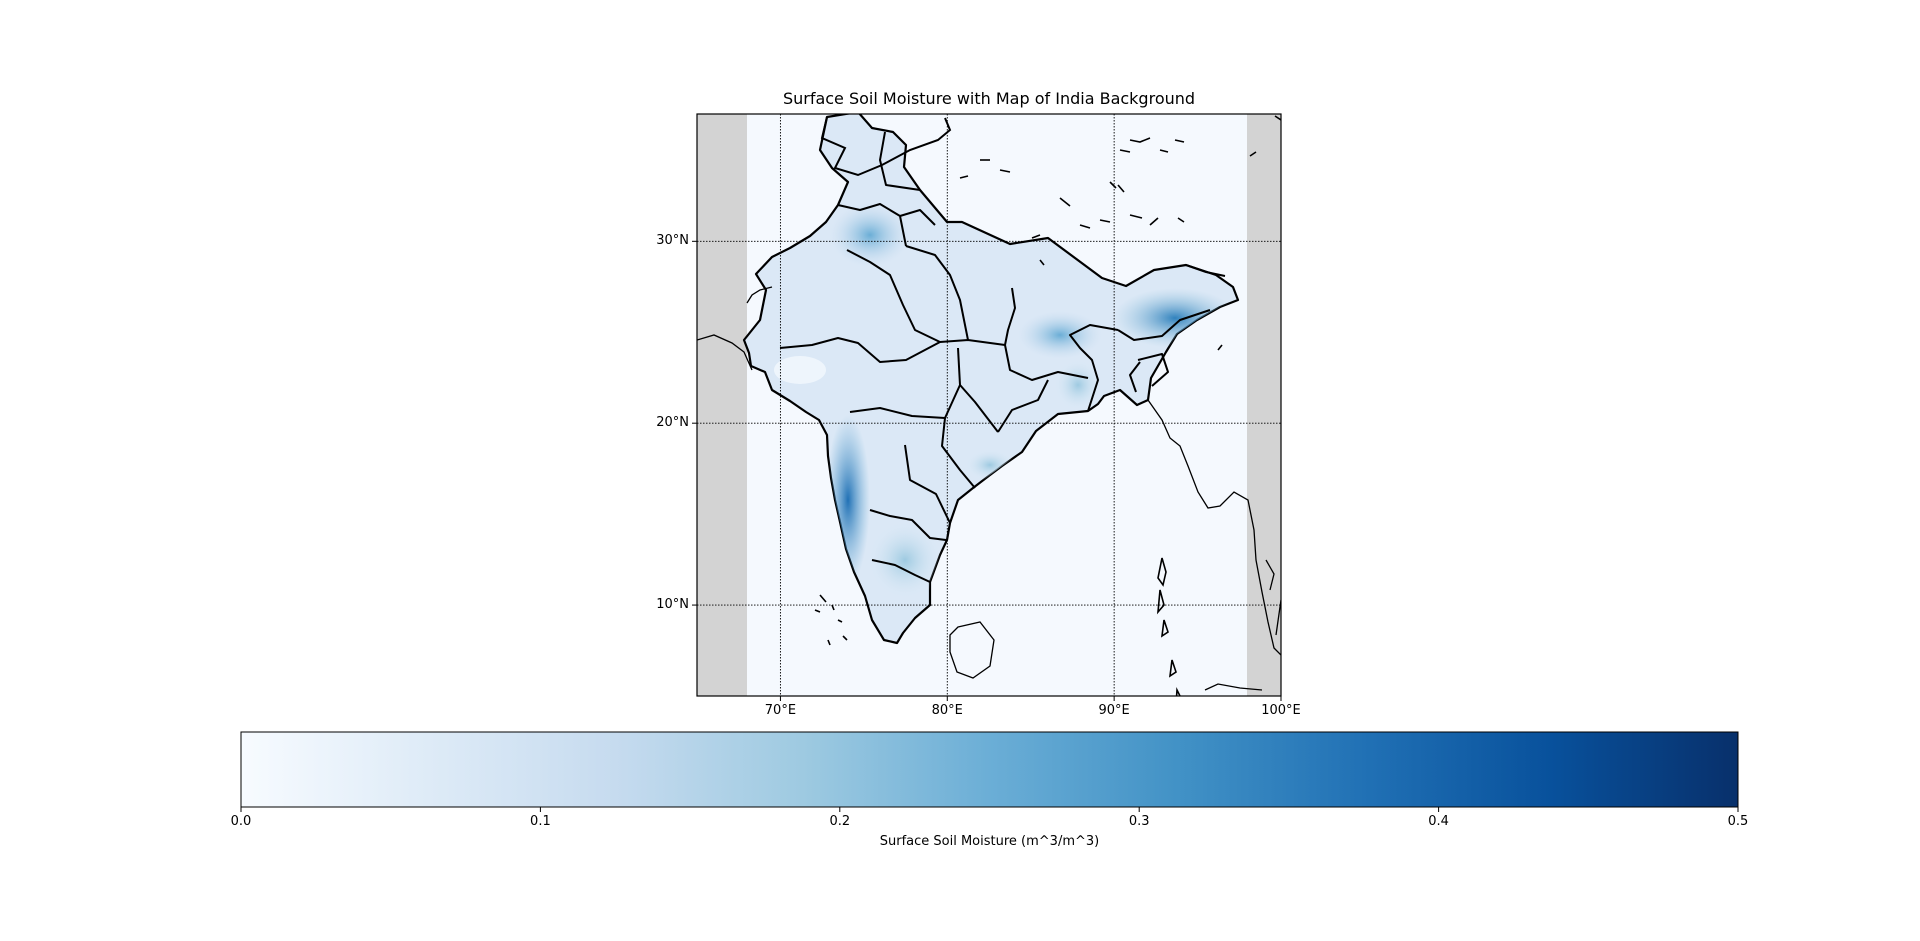  What do you see at coordinates (800, 370) in the screenshot?
I see `moisture-dry-rajasthan` at bounding box center [800, 370].